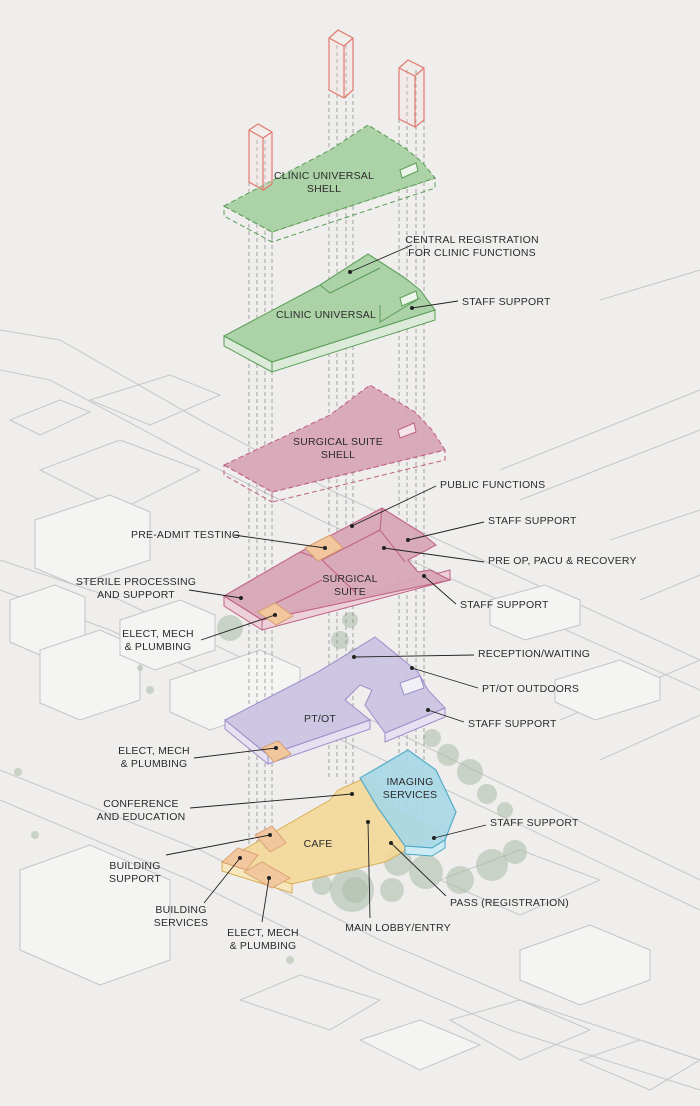  I want to click on ptot-outdoor-notch, so click(412, 685).